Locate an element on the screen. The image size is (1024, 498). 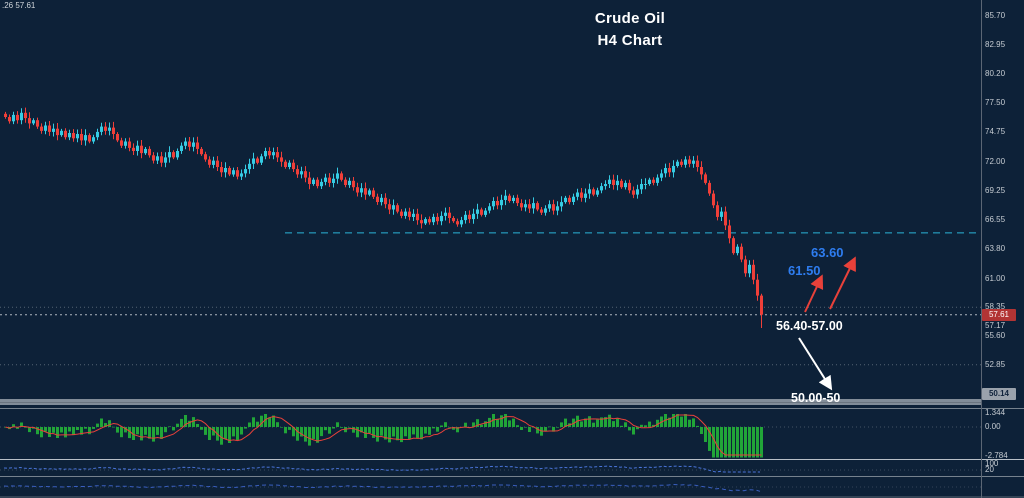
price-tick-label: 55.60 is located at coordinates (995, 335).